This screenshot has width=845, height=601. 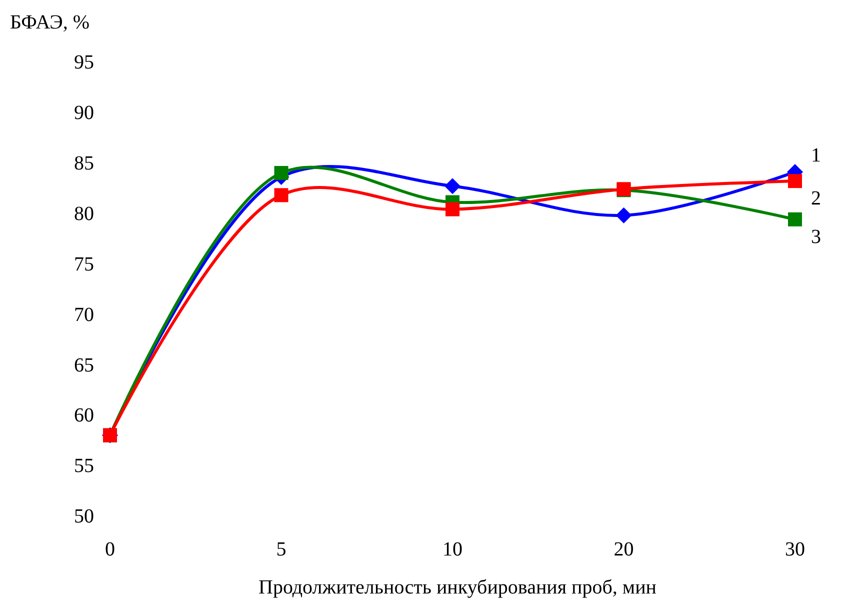 What do you see at coordinates (84, 213) in the screenshot?
I see `y-tick-label: 80` at bounding box center [84, 213].